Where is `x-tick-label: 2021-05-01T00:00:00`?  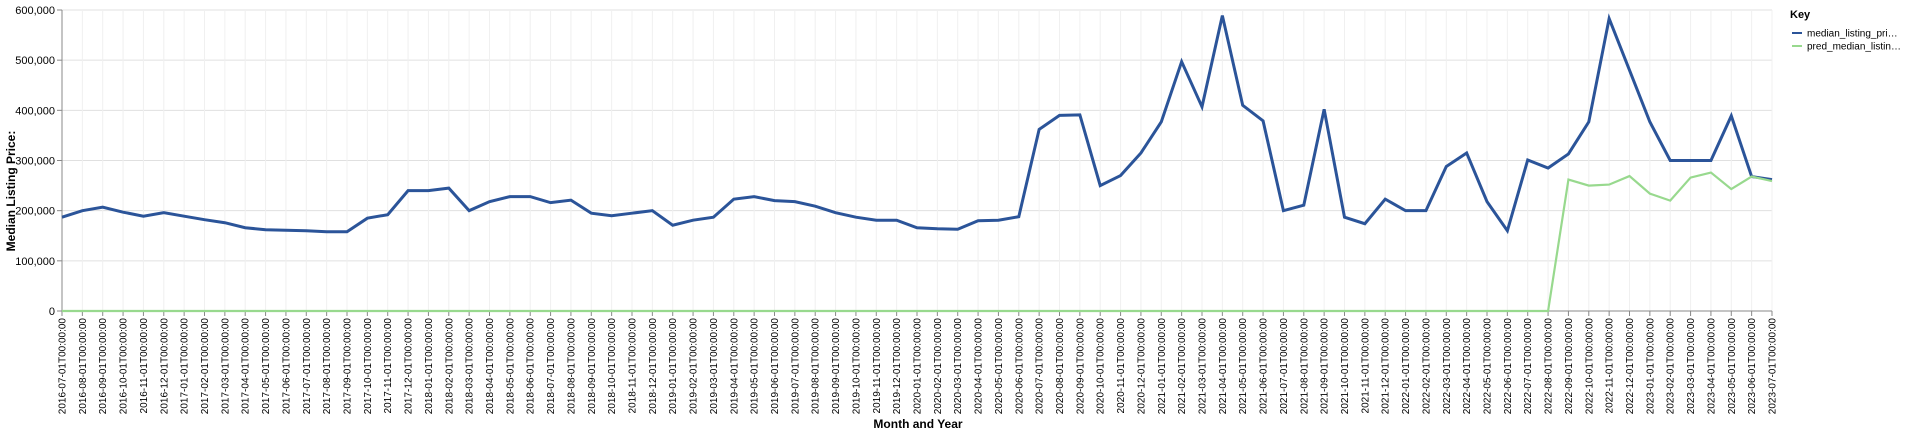
x-tick-label: 2021-05-01T00:00:00 is located at coordinates (1243, 366).